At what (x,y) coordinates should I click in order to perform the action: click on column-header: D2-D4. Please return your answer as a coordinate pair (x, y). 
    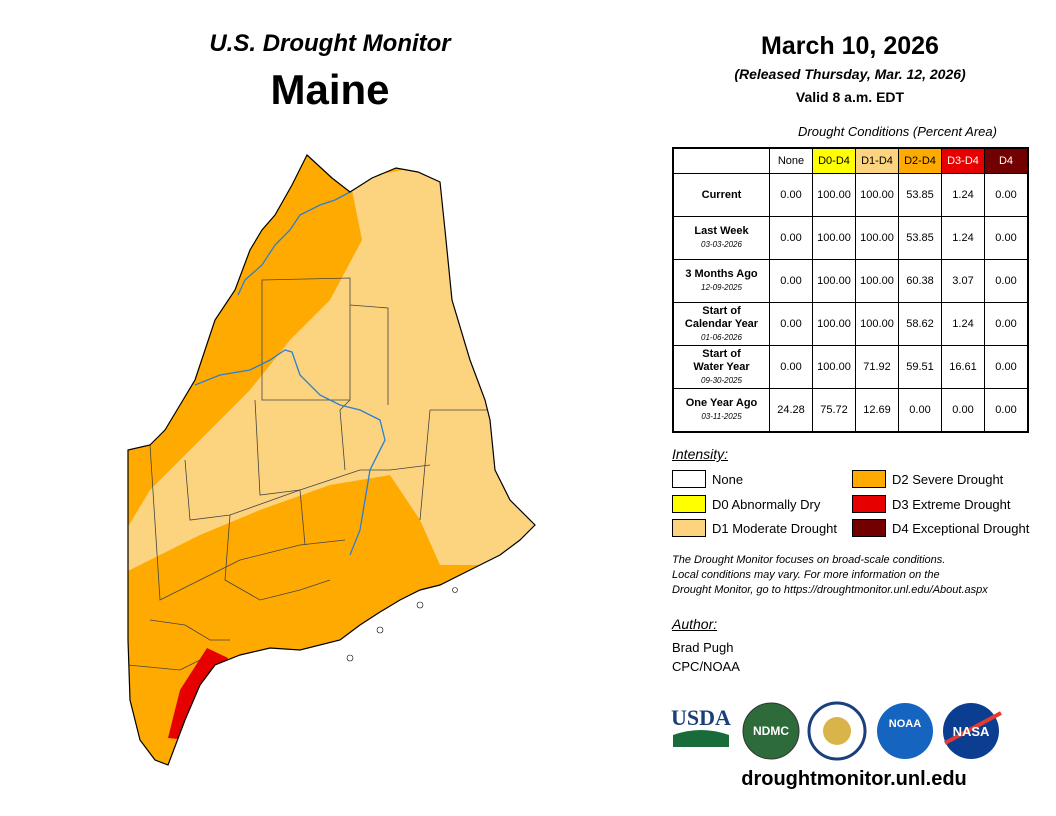
    Looking at the image, I should click on (920, 160).